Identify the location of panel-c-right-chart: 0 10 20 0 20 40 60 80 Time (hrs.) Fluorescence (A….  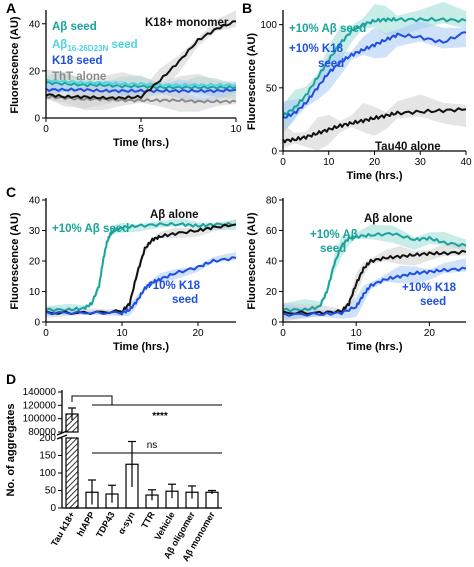
(356, 274).